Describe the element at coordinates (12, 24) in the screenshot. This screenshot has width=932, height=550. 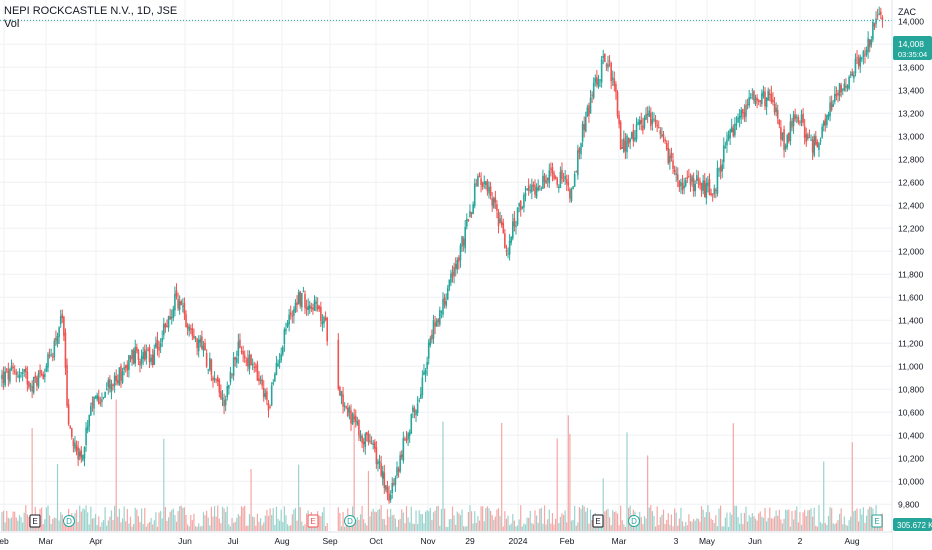
I see `volume-legend: Vol` at that location.